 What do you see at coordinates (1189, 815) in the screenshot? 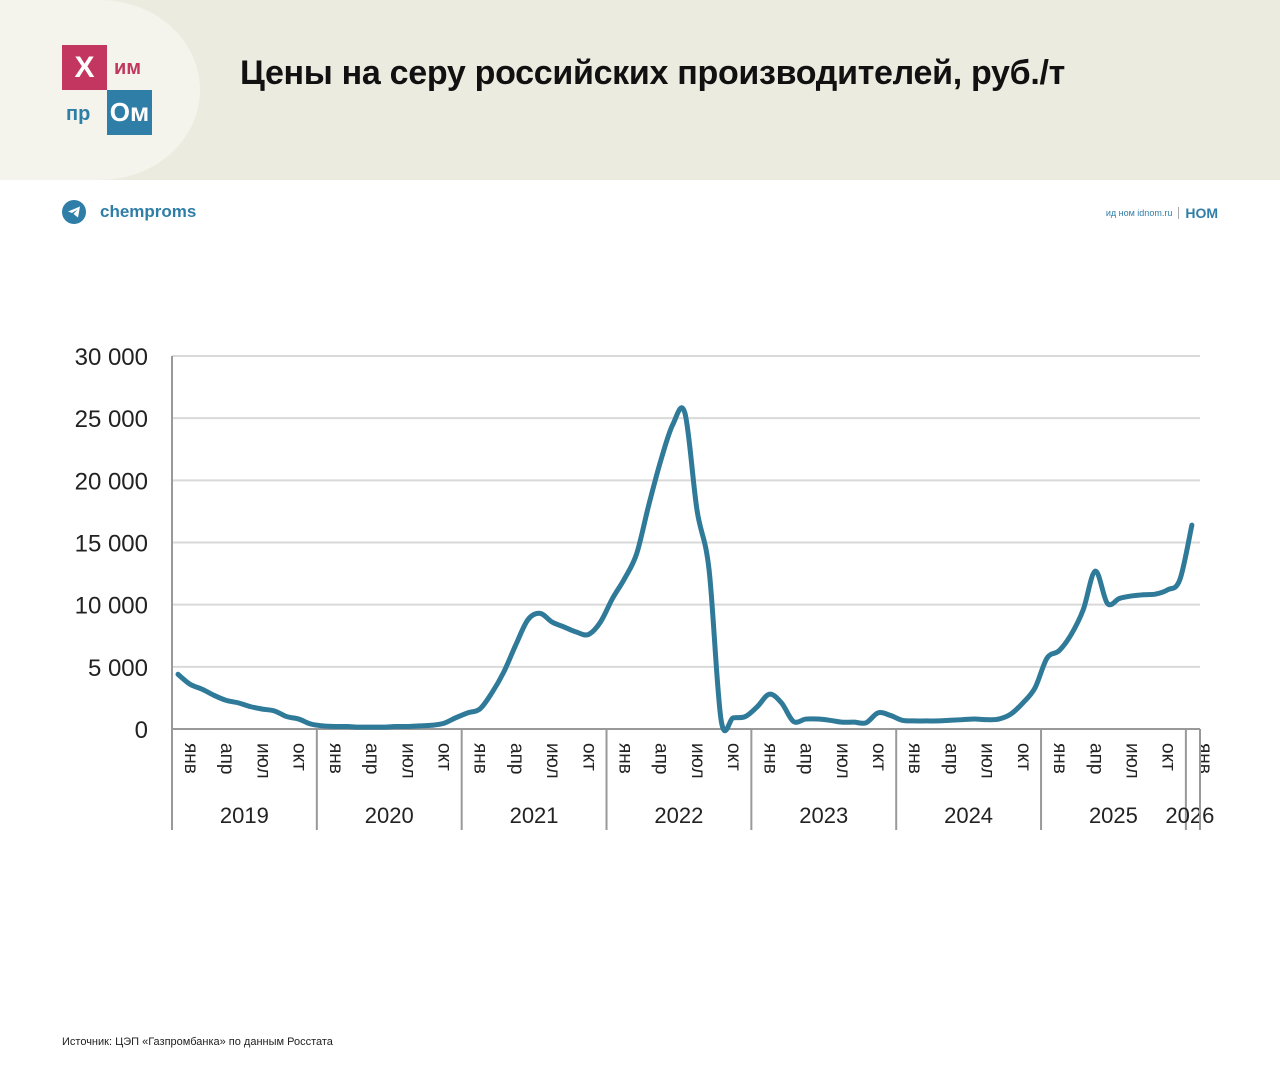
I see `year-label: 2026` at bounding box center [1189, 815].